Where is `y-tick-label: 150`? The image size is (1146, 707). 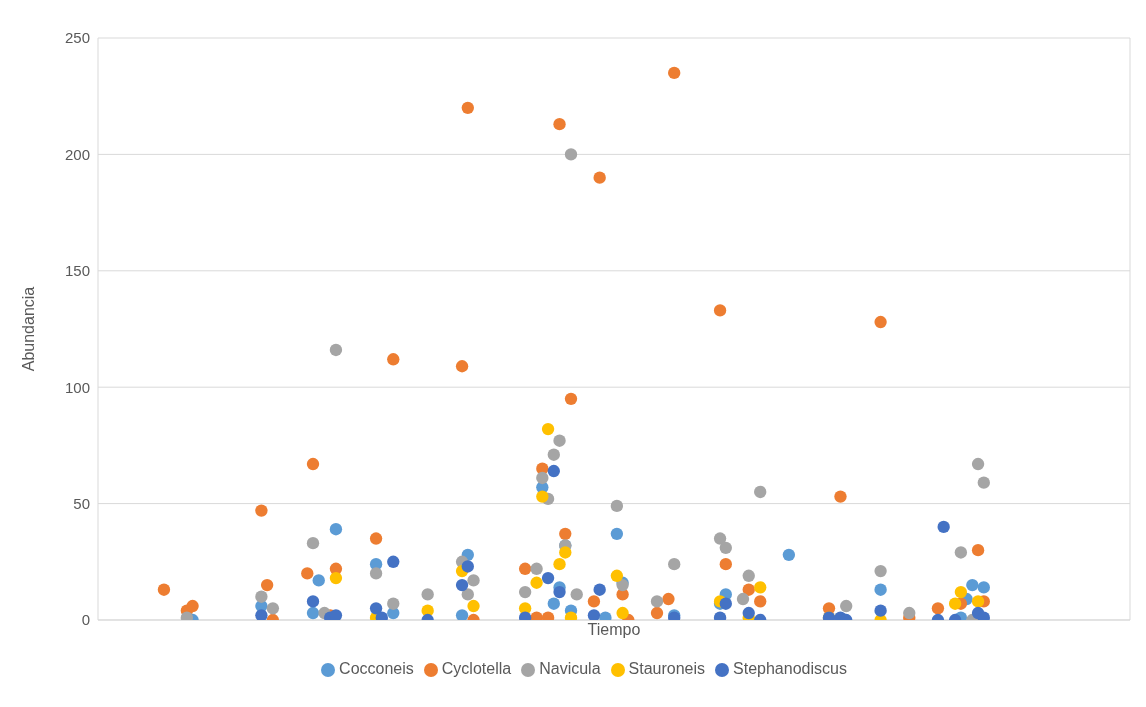 y-tick-label: 150 is located at coordinates (77, 271).